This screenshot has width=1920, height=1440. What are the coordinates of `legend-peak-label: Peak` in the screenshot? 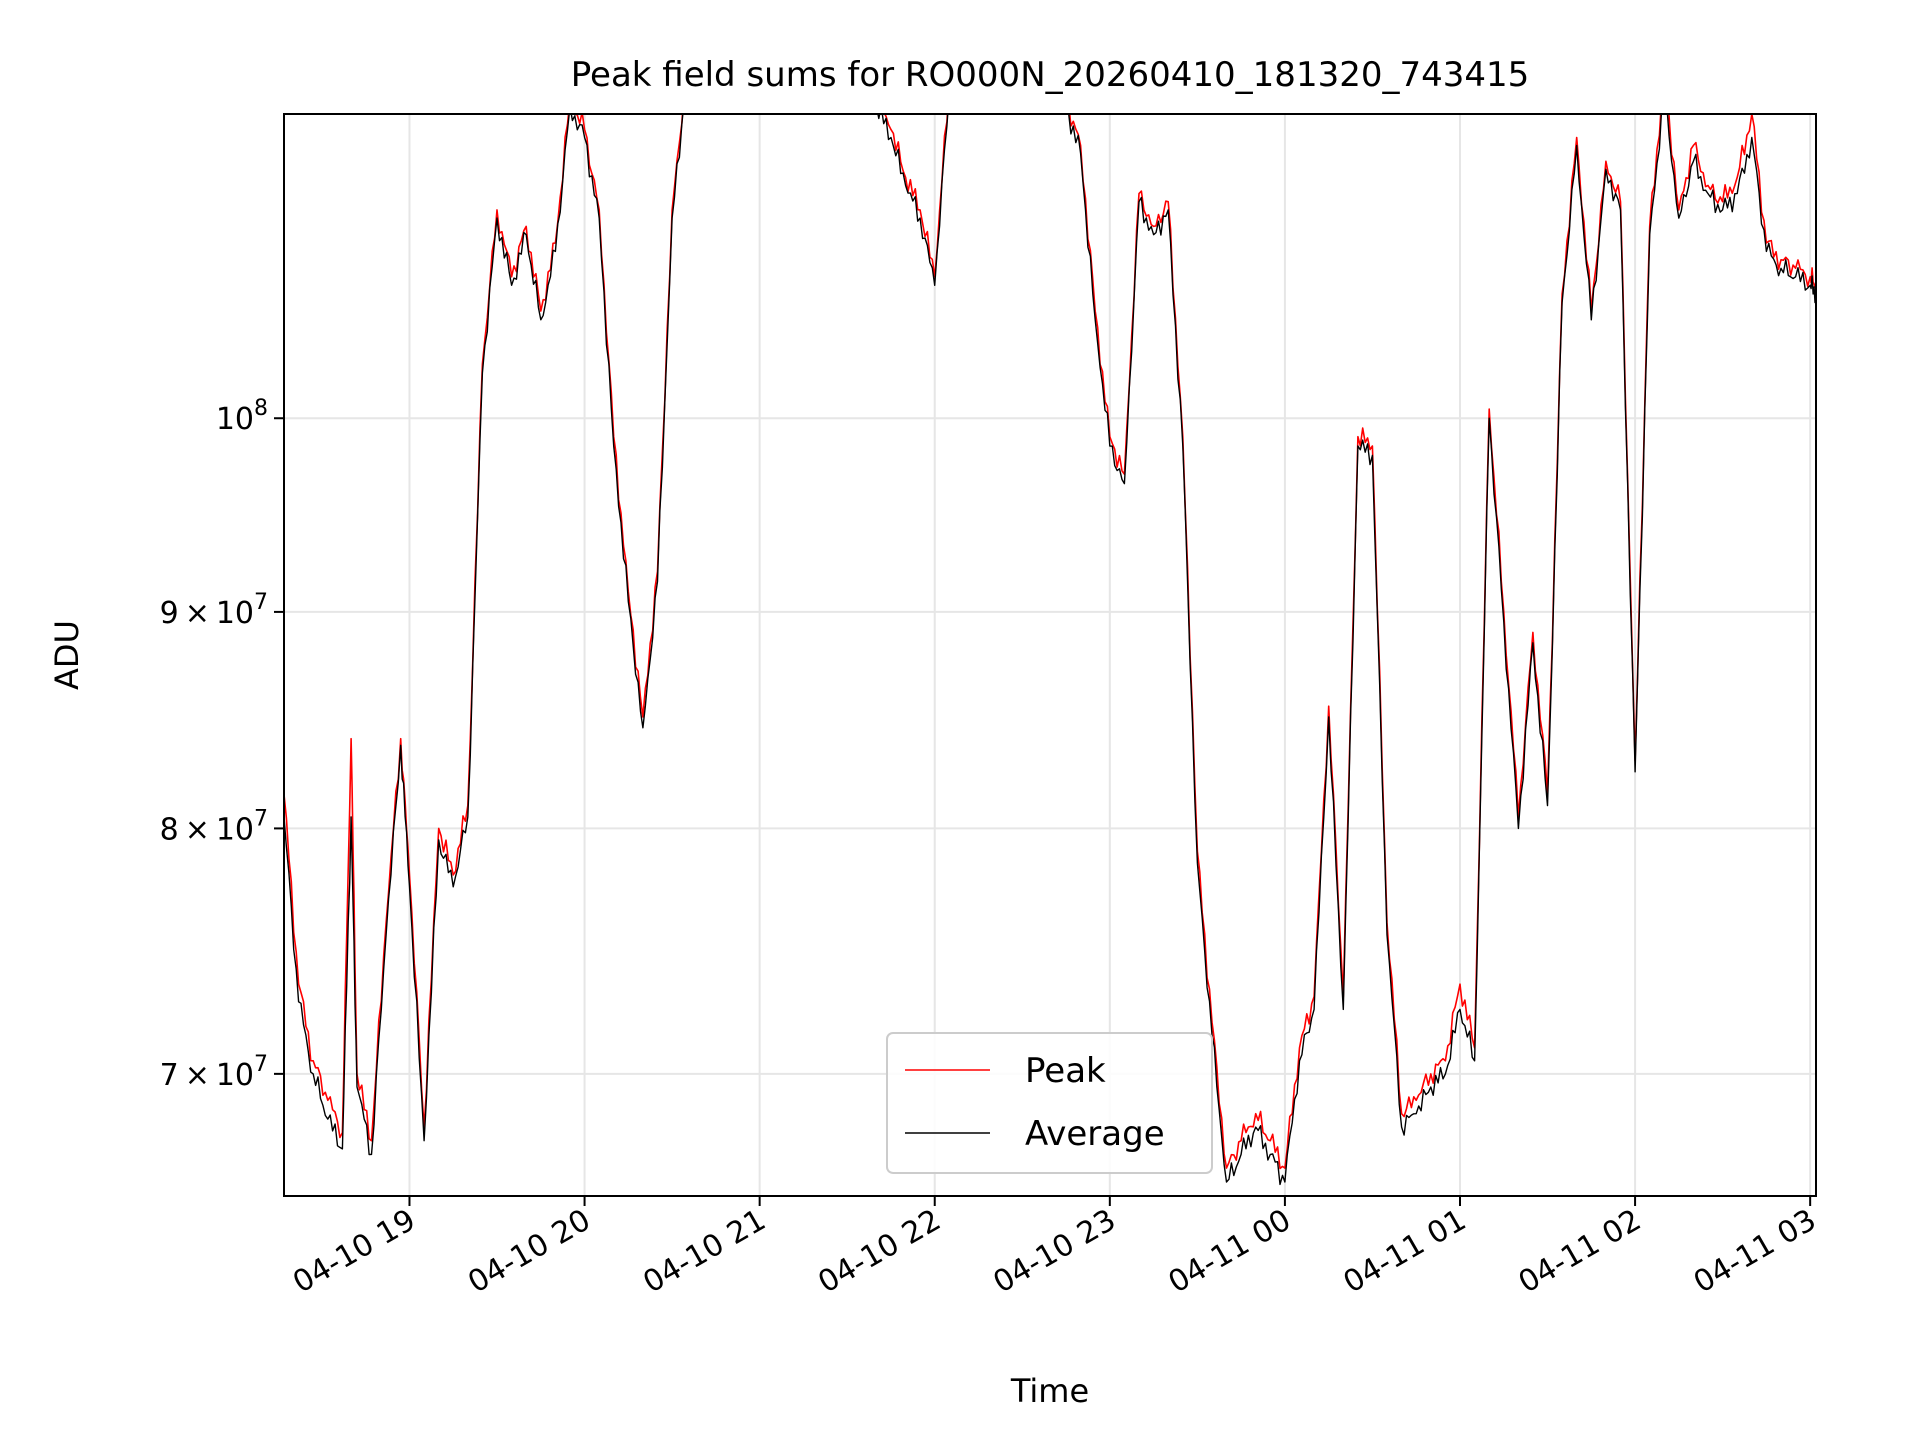 It's located at (1065, 1071).